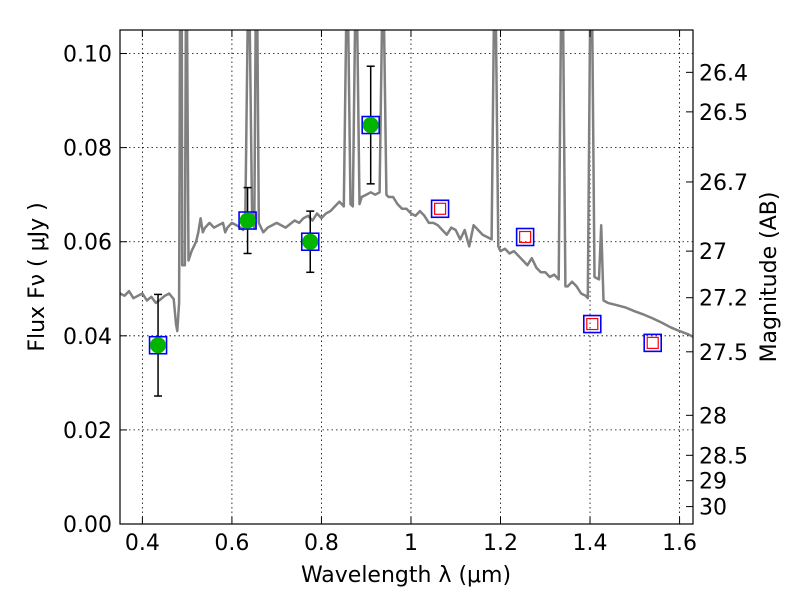  What do you see at coordinates (142, 543) in the screenshot?
I see `x-tick-label: 0.4` at bounding box center [142, 543].